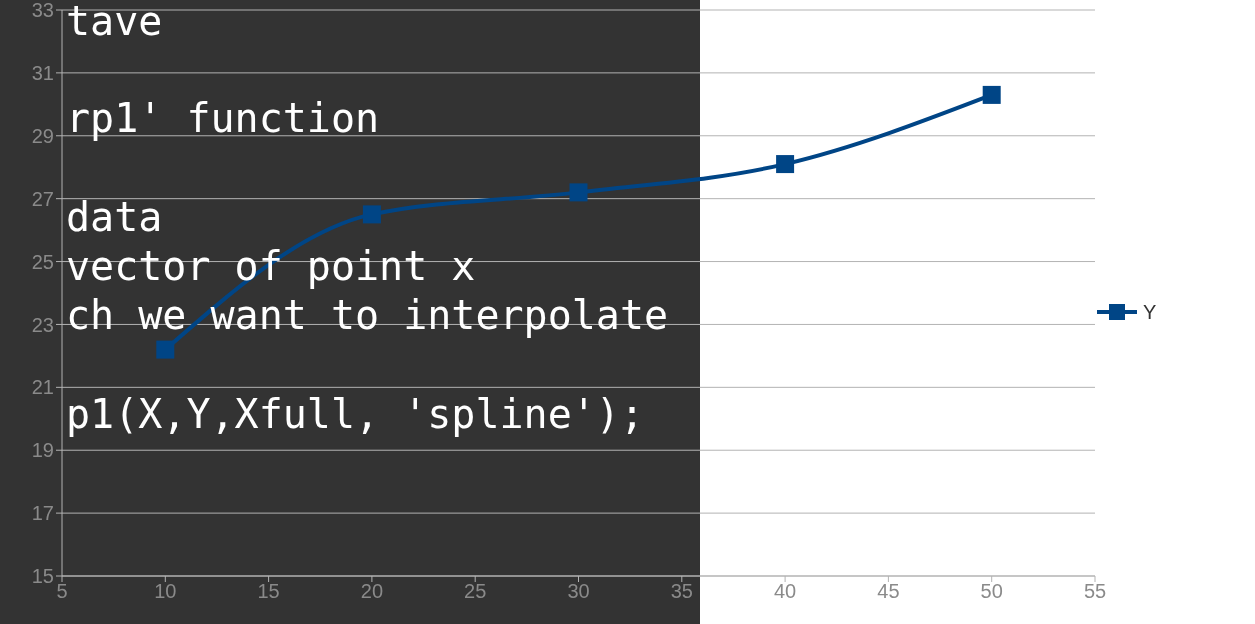  Describe the element at coordinates (42, 576) in the screenshot. I see `y-tick-label: 15` at that location.